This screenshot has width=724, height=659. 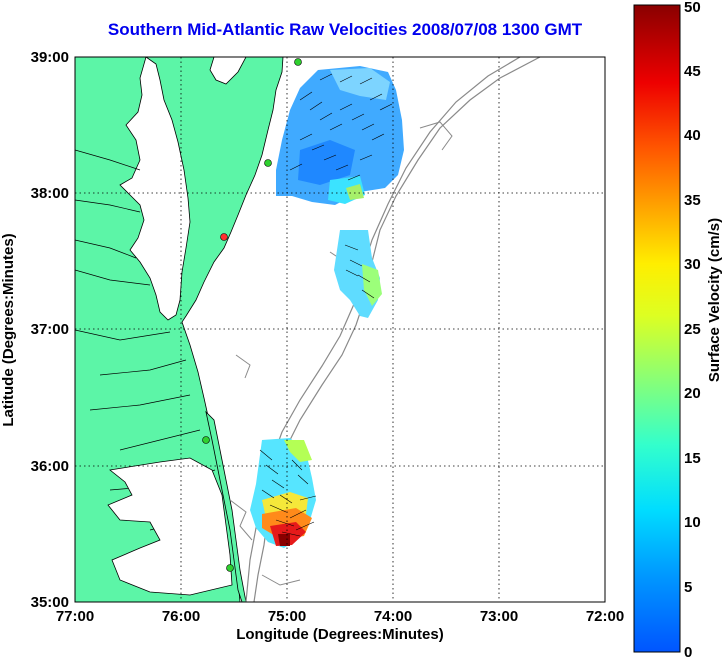 What do you see at coordinates (692, 200) in the screenshot?
I see `colorbar-tick-label: 35` at bounding box center [692, 200].